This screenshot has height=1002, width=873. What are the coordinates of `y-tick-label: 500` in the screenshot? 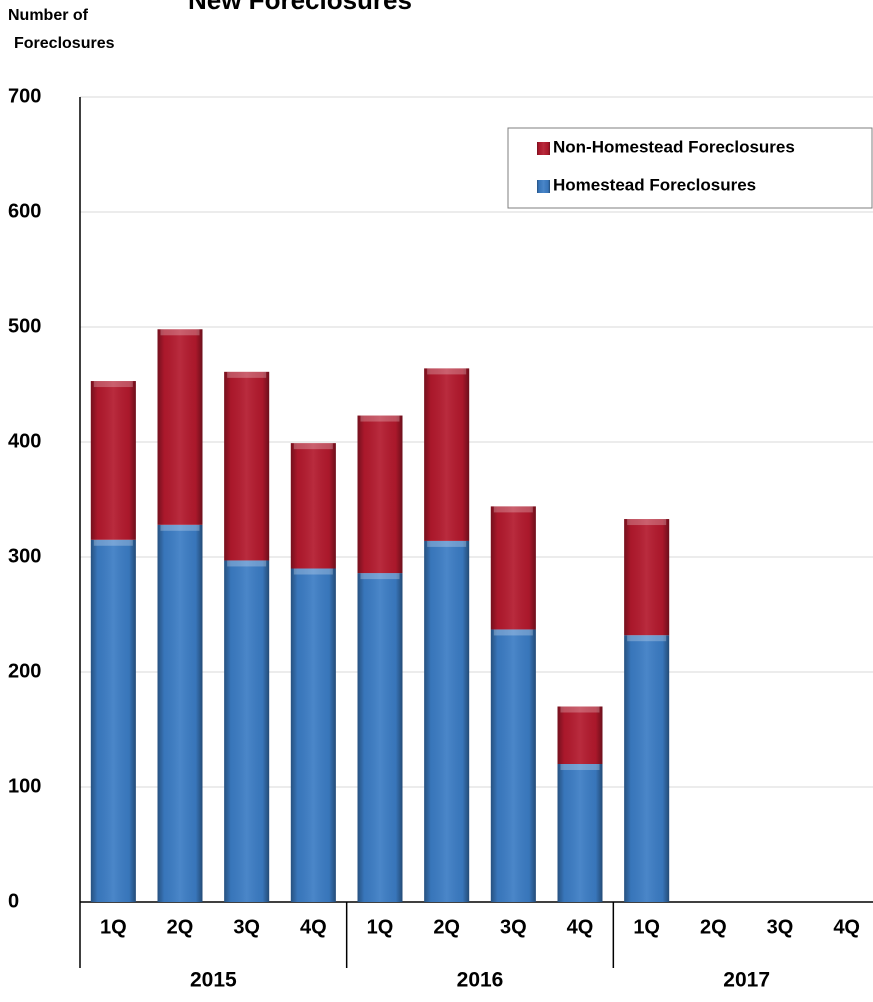 It's located at (24, 326).